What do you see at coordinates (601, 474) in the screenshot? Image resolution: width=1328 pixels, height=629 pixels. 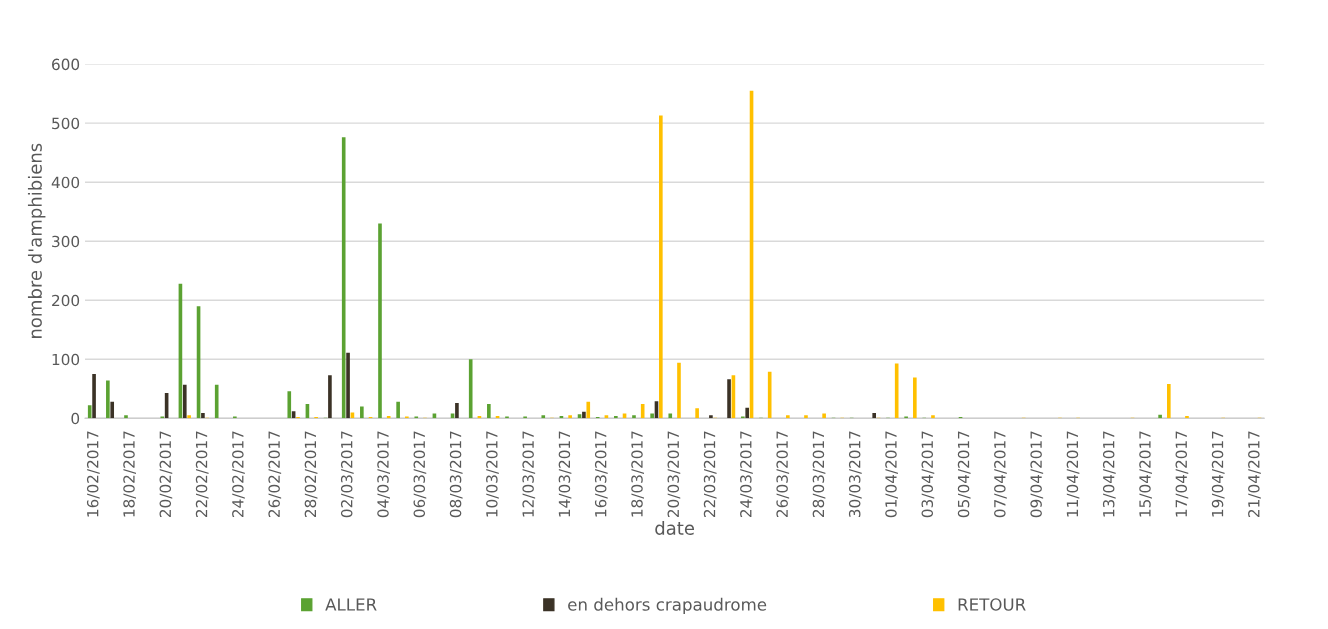 I see `x-tick-label: 16/03/2017` at bounding box center [601, 474].